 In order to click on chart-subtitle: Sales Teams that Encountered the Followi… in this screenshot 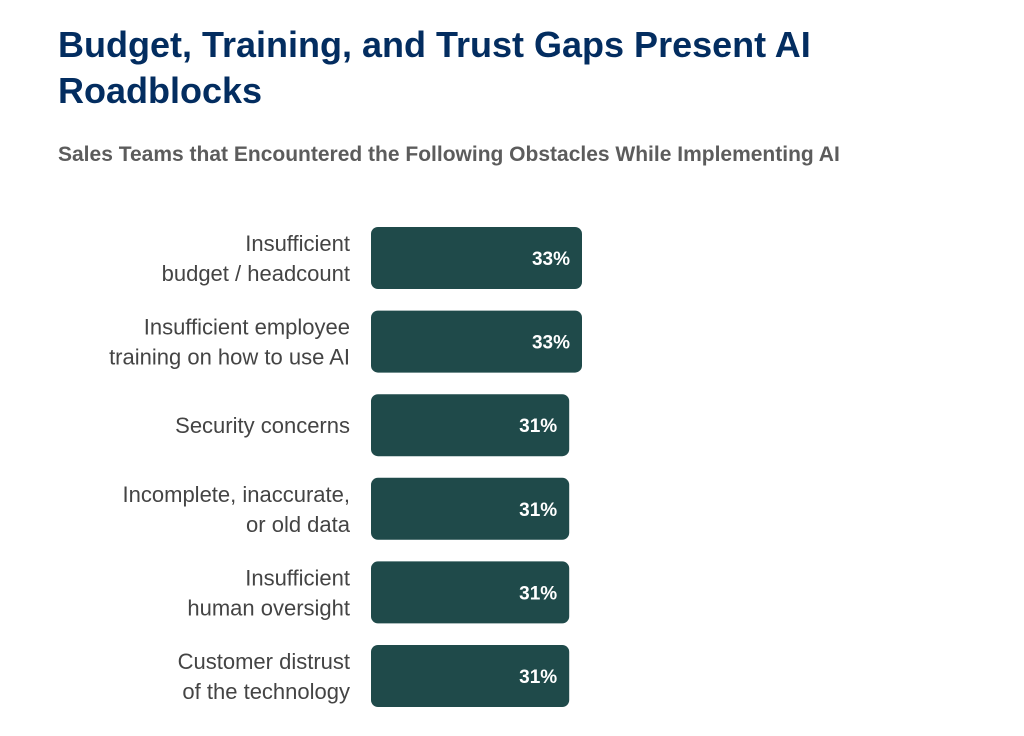, I will do `click(449, 154)`.